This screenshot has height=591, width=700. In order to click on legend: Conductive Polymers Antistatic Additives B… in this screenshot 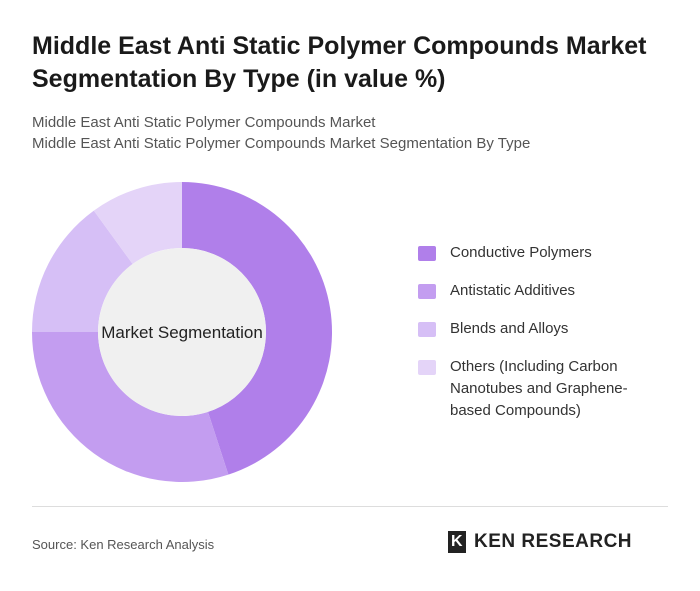, I will do `click(533, 340)`.